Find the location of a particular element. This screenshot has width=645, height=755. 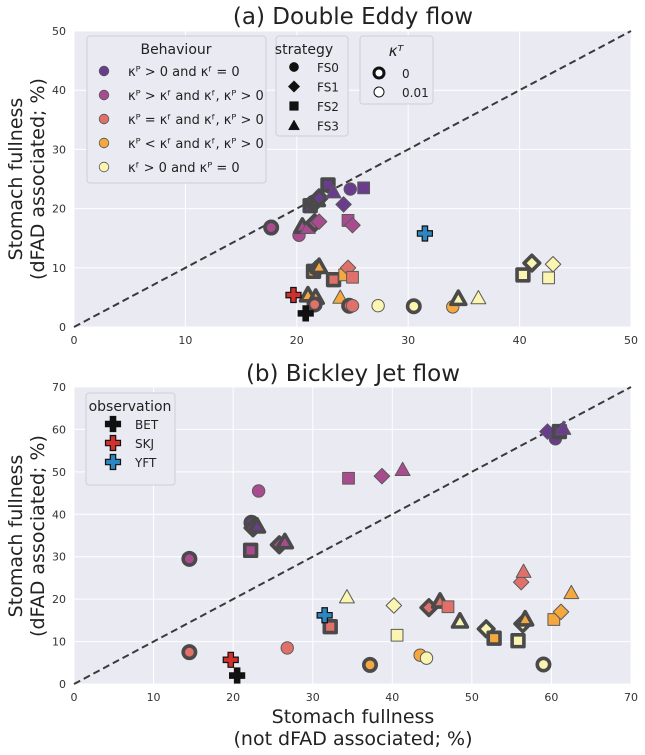

legend-behaviour-label: κᴾ < κᶠ and κᶠ, κᴾ > 0 is located at coordinates (196, 144).